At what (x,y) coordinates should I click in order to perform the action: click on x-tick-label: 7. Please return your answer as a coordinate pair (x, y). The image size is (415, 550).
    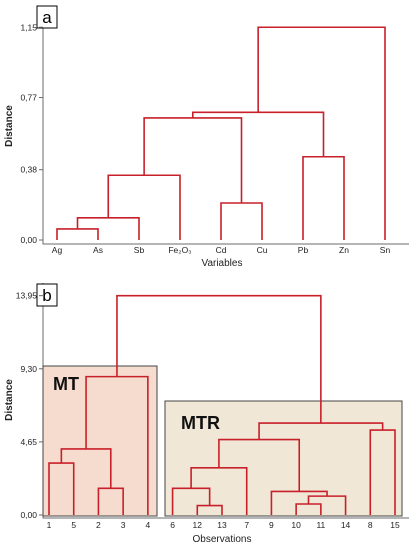
    Looking at the image, I should click on (246, 525).